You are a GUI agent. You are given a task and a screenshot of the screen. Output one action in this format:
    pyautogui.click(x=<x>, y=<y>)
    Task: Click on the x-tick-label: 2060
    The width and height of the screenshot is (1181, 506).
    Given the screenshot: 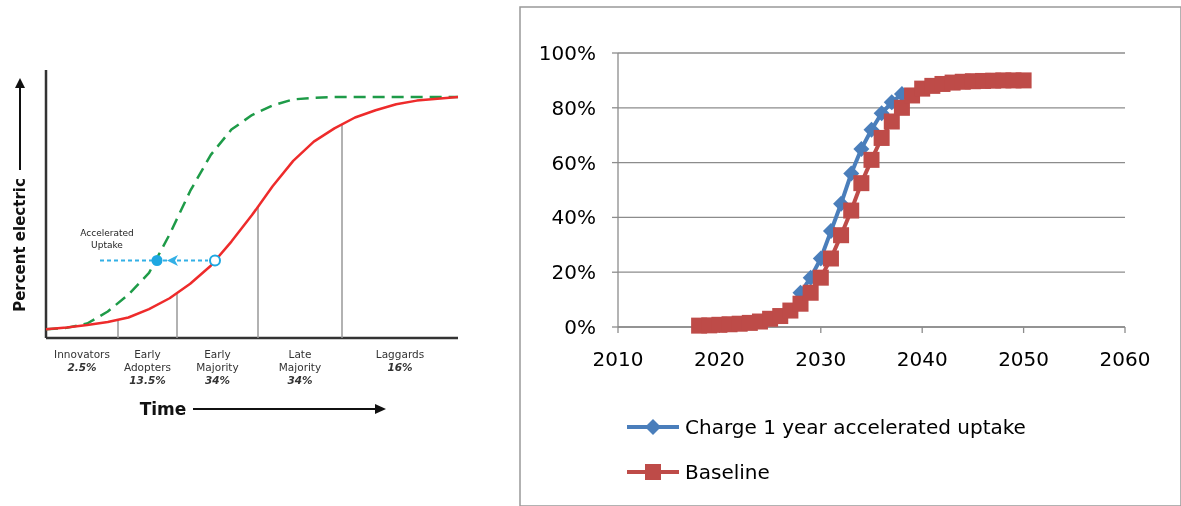 What is the action you would take?
    pyautogui.click(x=1125, y=359)
    